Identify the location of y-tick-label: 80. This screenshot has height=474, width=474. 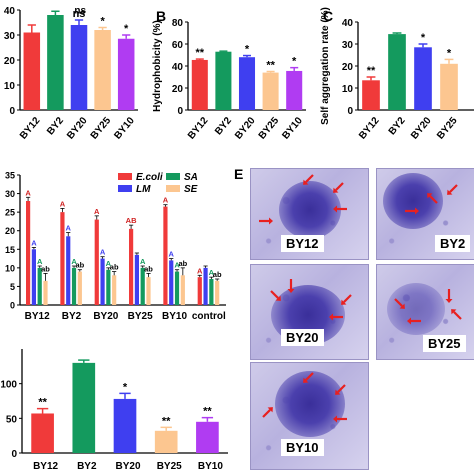
(178, 23).